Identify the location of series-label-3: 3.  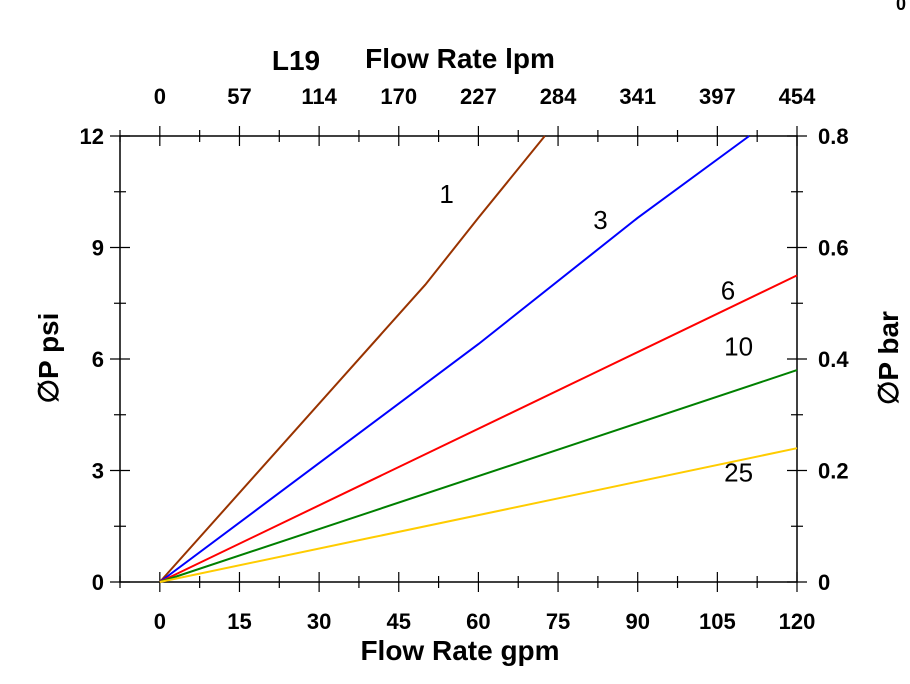
(600, 220).